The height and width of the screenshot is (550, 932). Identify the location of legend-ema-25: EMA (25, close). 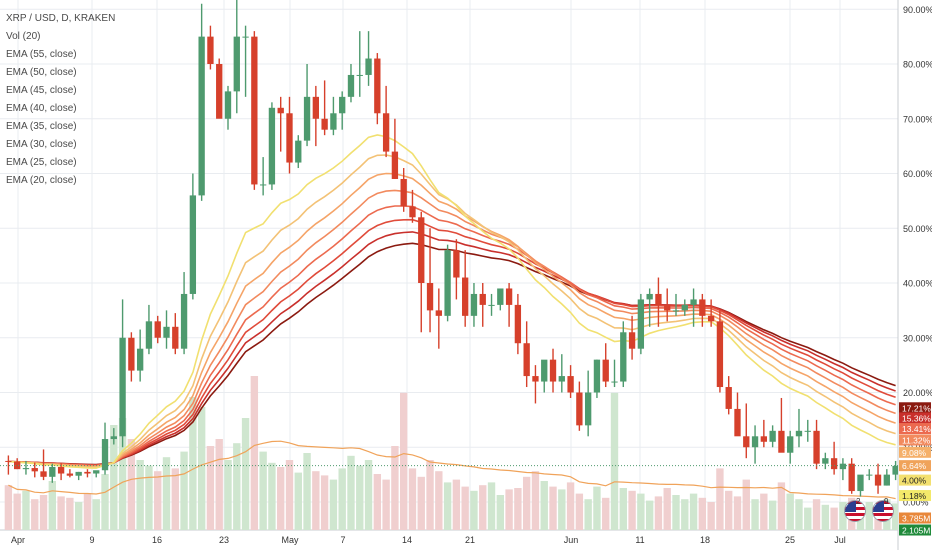
(41, 162).